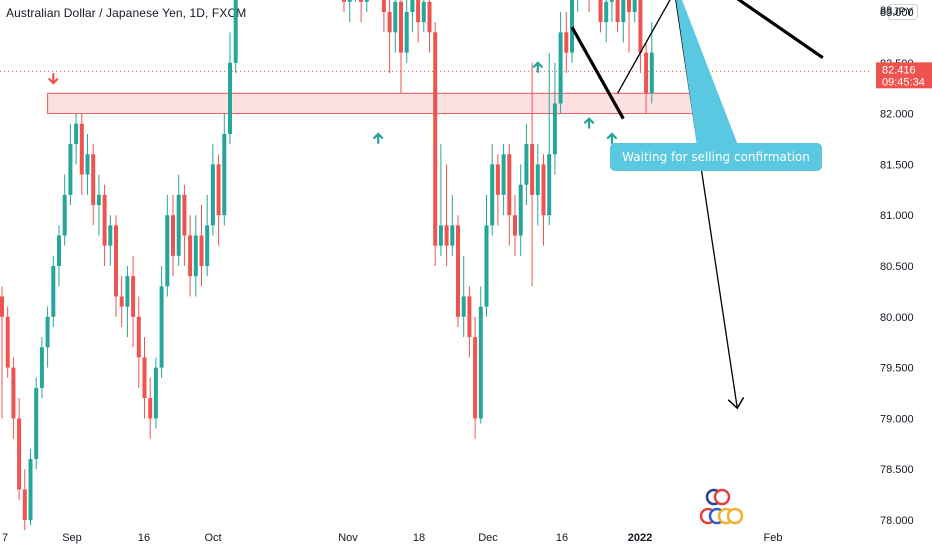  What do you see at coordinates (640, 538) in the screenshot?
I see `x-tick-label: 2022` at bounding box center [640, 538].